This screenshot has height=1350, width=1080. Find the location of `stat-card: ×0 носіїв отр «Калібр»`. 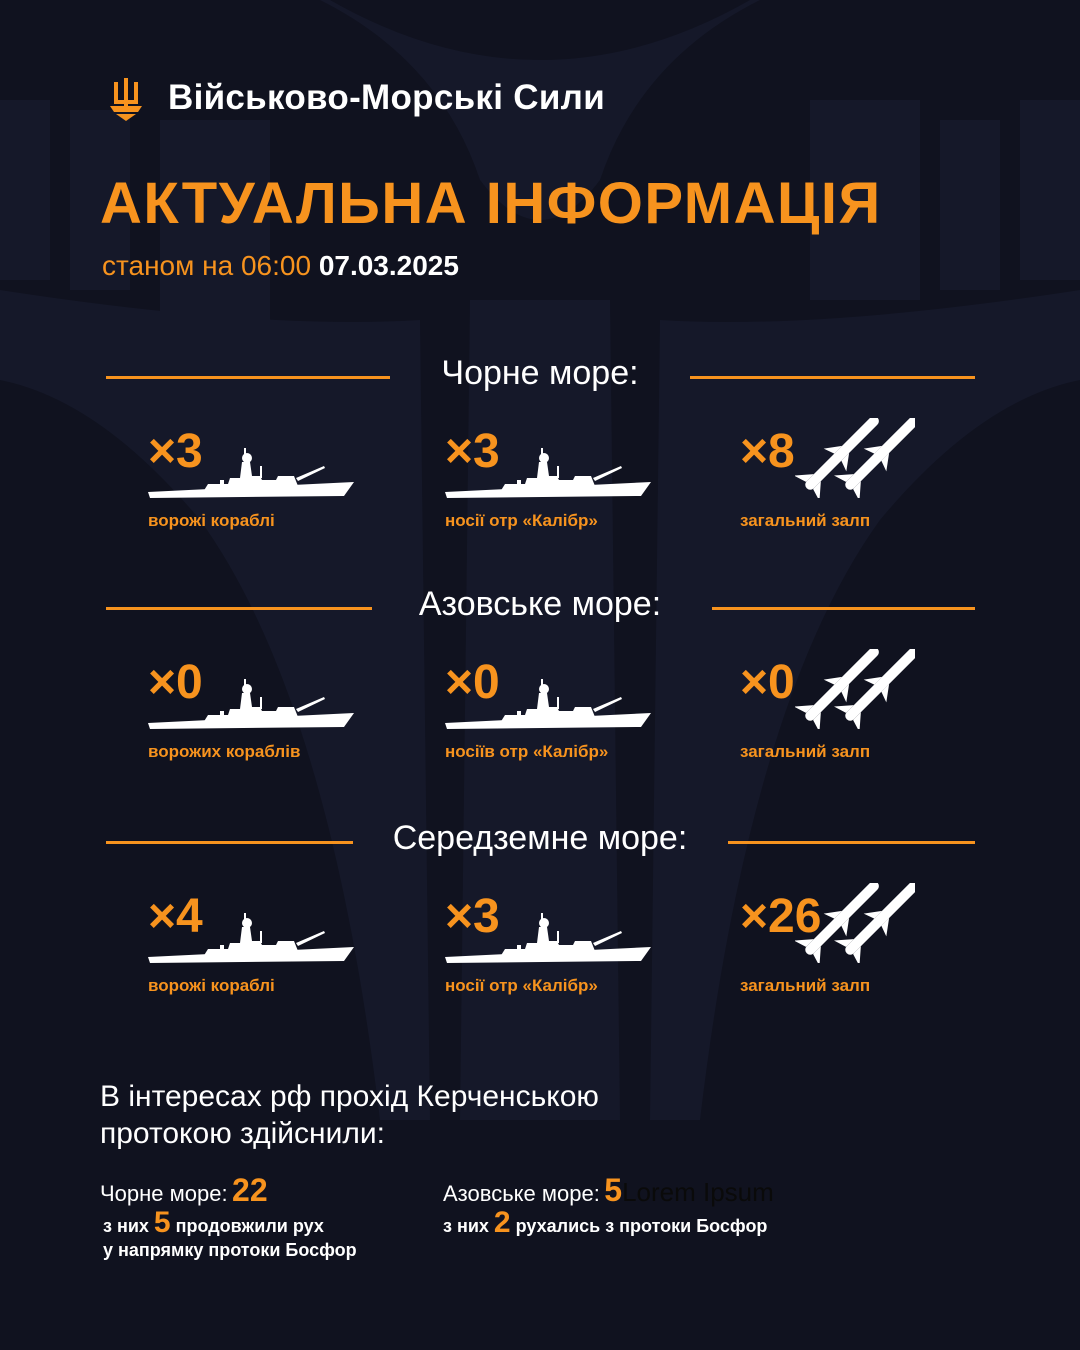

stat-card: ×0 носіїв отр «Калібр» is located at coordinates (555, 710).